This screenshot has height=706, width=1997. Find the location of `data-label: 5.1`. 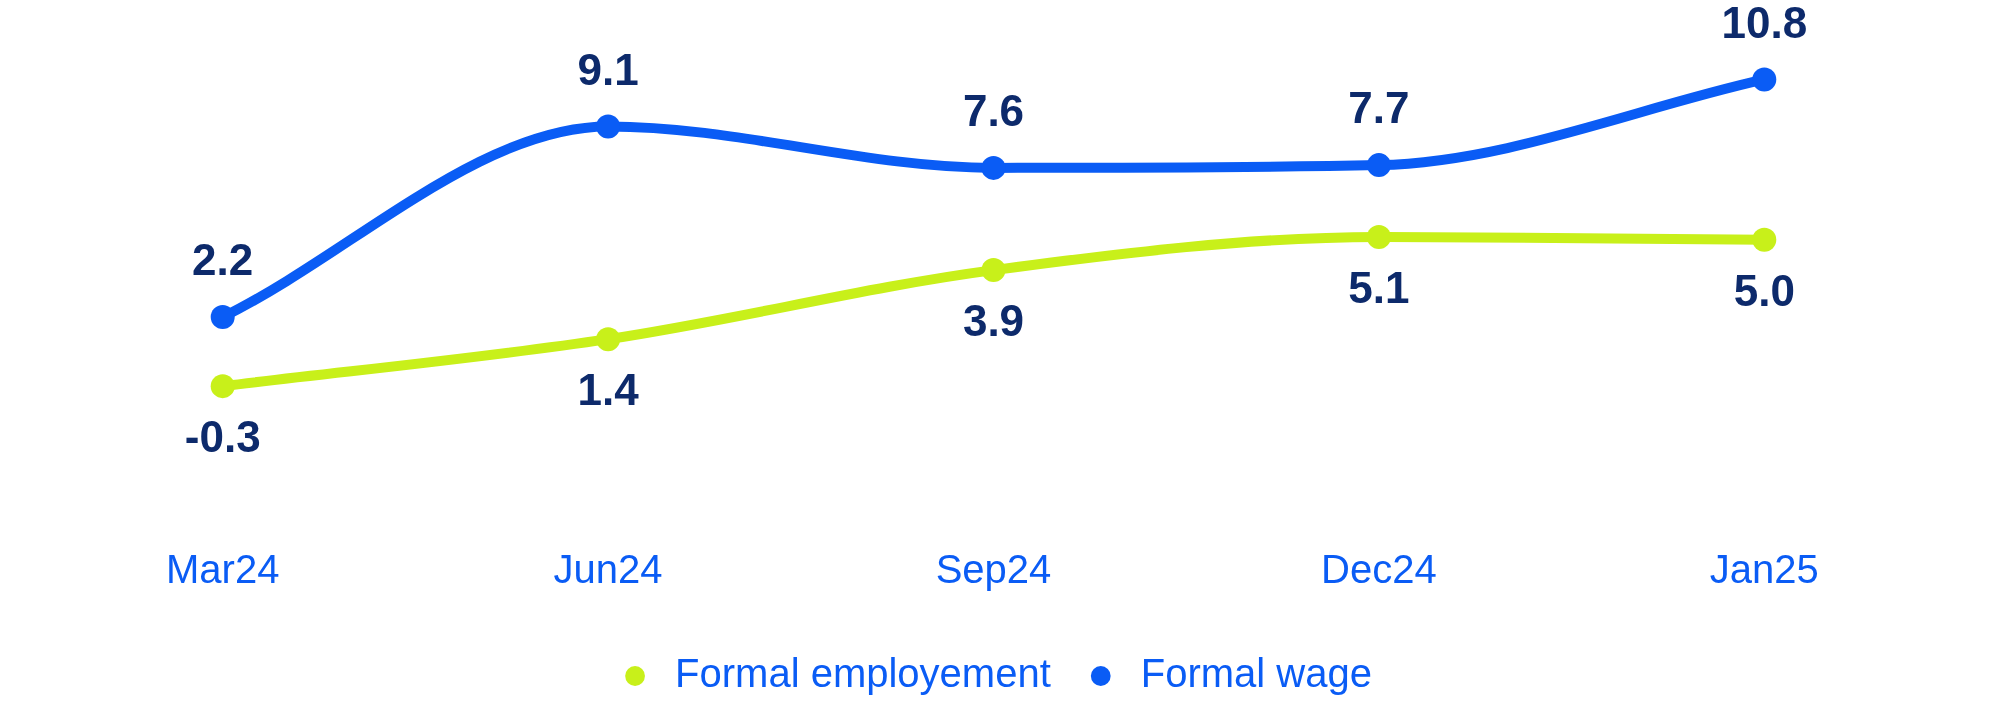

data-label: 5.1 is located at coordinates (1379, 288).